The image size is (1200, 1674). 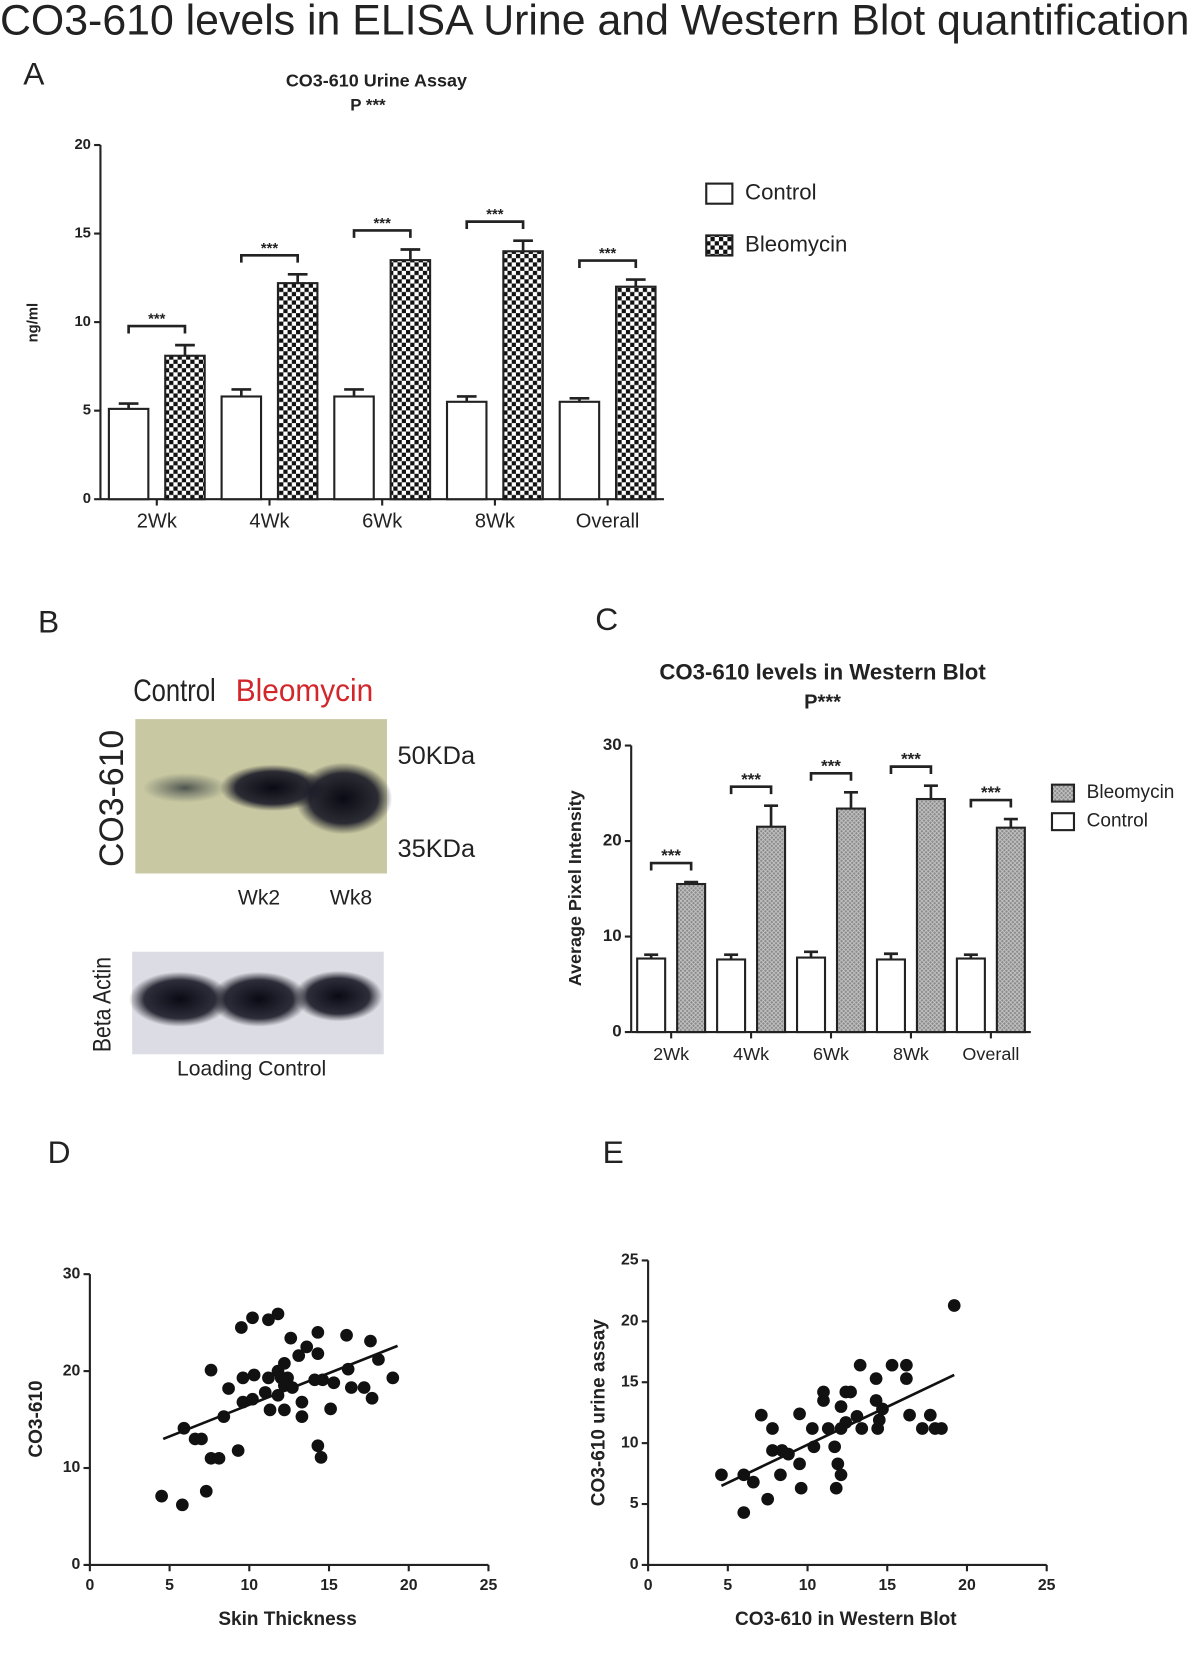 I want to click on y-axis-label: Average Pixel Intensity, so click(x=575, y=888).